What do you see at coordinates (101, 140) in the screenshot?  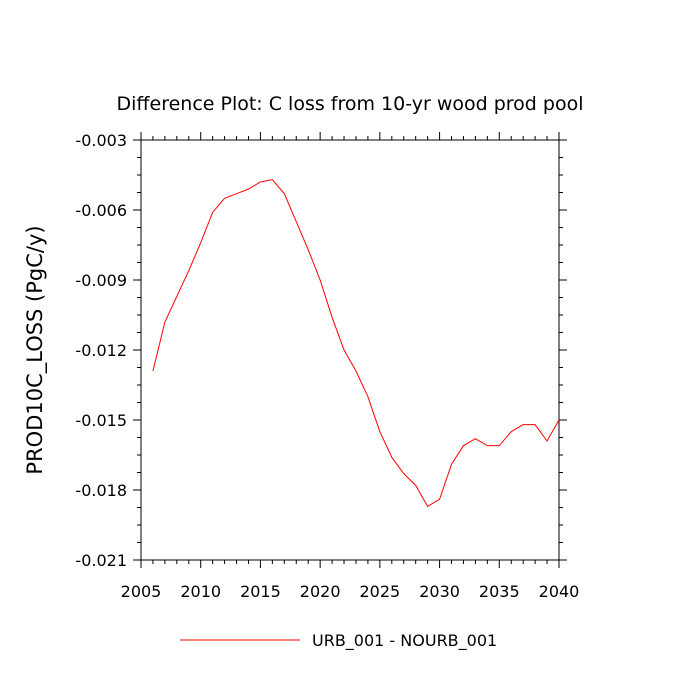 I see `y-tick-label: -0.003` at bounding box center [101, 140].